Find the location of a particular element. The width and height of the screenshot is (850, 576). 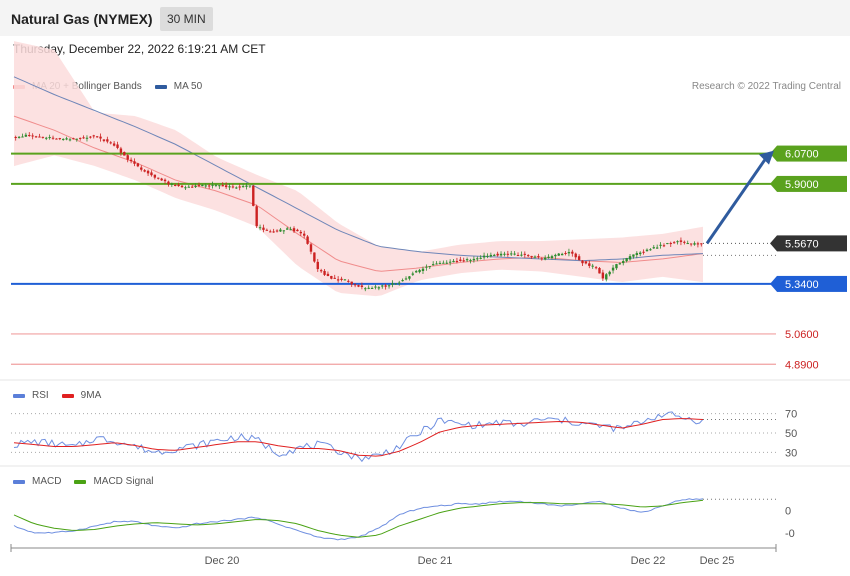

macd-signal-line is located at coordinates (358, 518).